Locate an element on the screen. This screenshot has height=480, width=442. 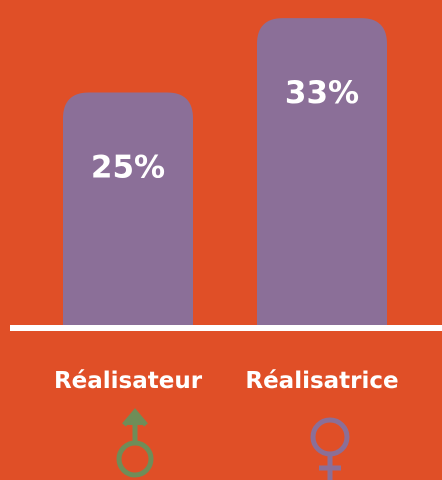
female-icon is located at coordinates (330, 448).